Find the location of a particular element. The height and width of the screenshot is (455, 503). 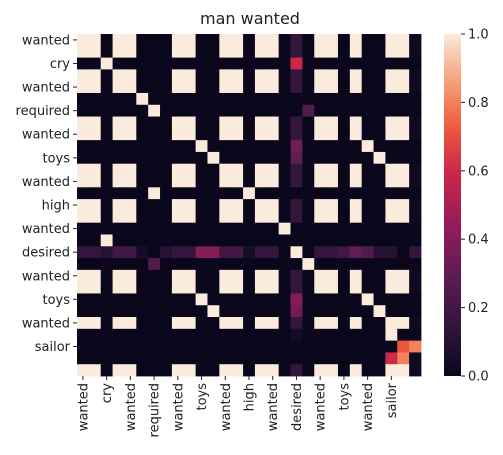

y-tick-label: required is located at coordinates (43, 111).